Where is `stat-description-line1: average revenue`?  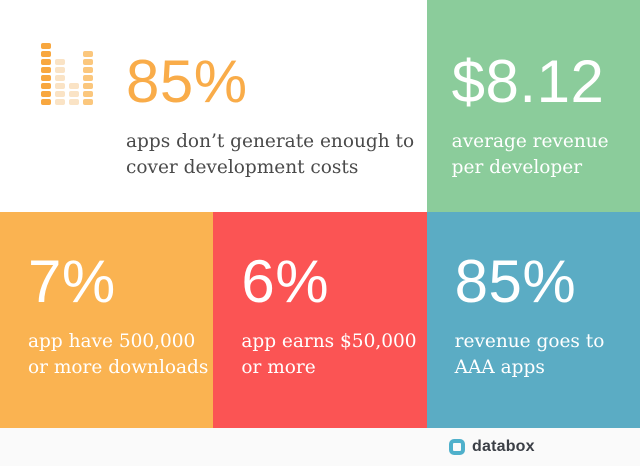 stat-description-line1: average revenue is located at coordinates (530, 141).